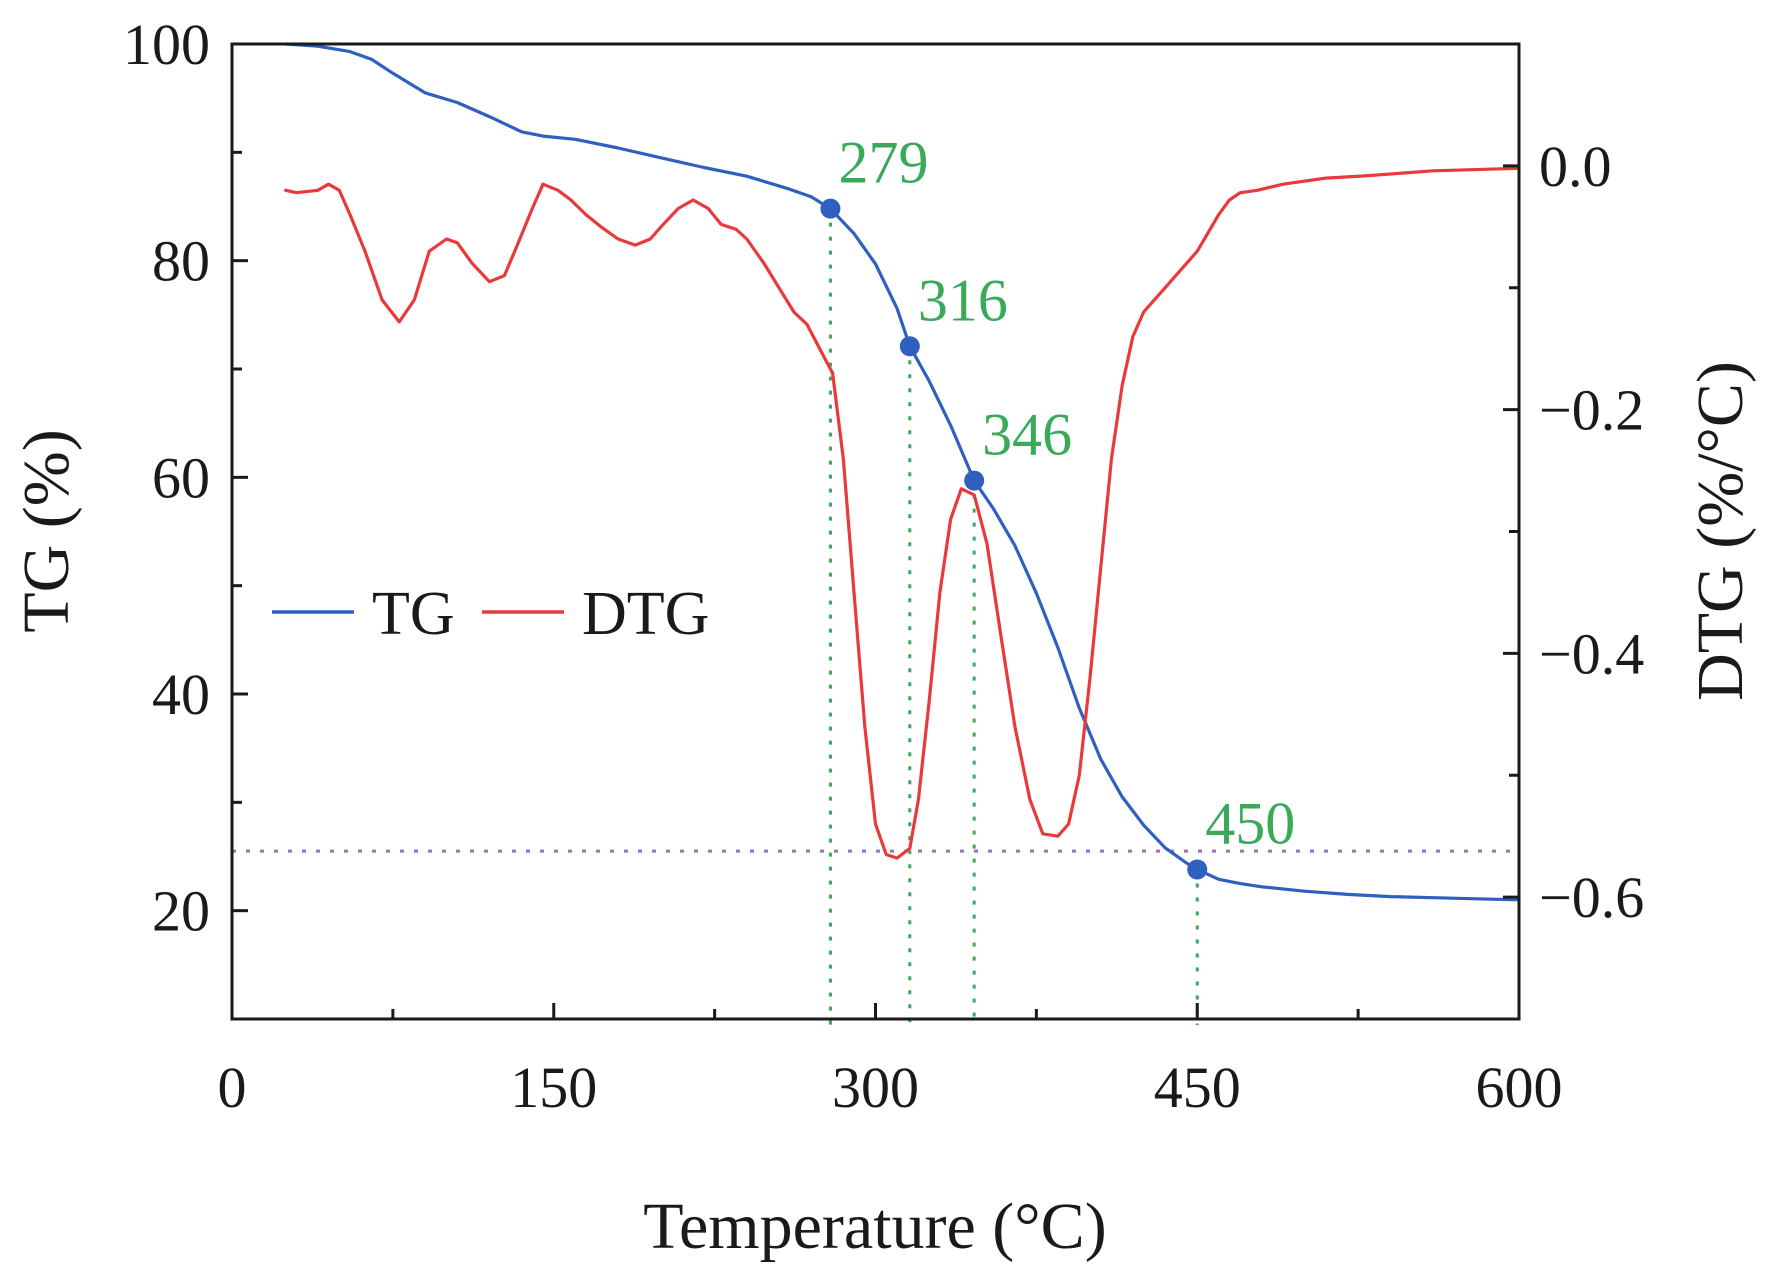 Image resolution: width=1779 pixels, height=1279 pixels. Describe the element at coordinates (883, 163) in the screenshot. I see `marker-label-279: 279` at that location.